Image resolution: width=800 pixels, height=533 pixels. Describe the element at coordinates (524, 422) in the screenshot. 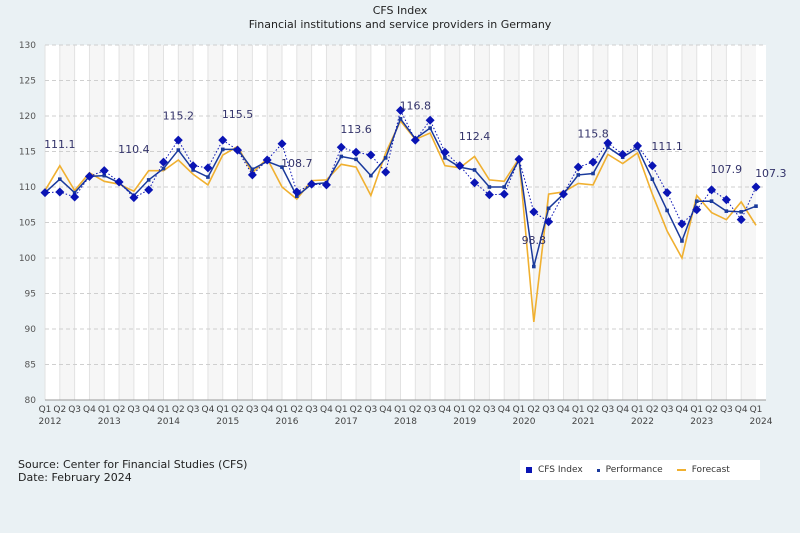

I see `year-label: 2020` at that location.